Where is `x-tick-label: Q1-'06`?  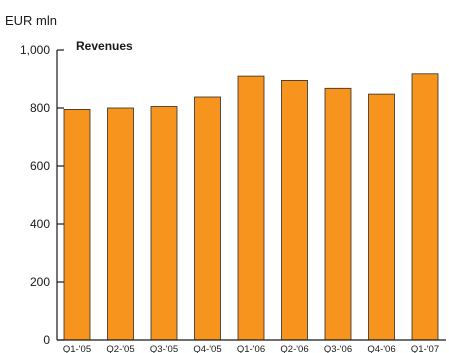 x-tick-label: Q1-'06 is located at coordinates (251, 348).